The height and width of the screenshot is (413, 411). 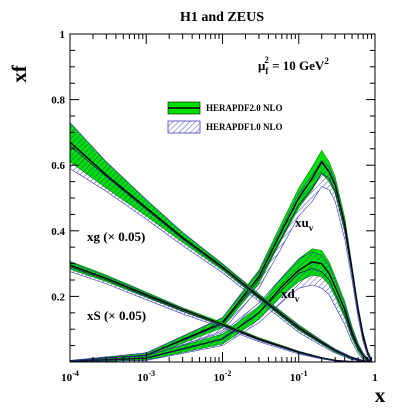 I want to click on x-tick-exp: -4, so click(x=75, y=373).